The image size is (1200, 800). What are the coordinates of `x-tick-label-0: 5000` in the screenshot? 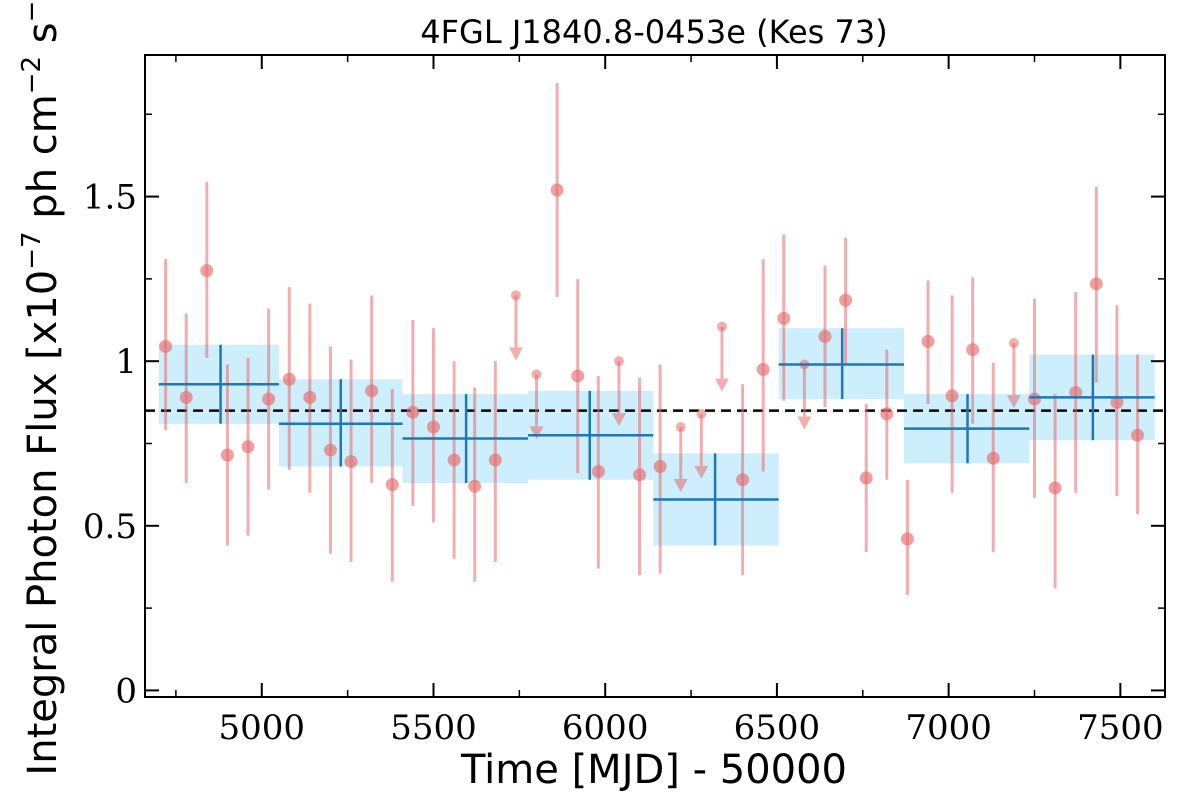 It's located at (262, 728).